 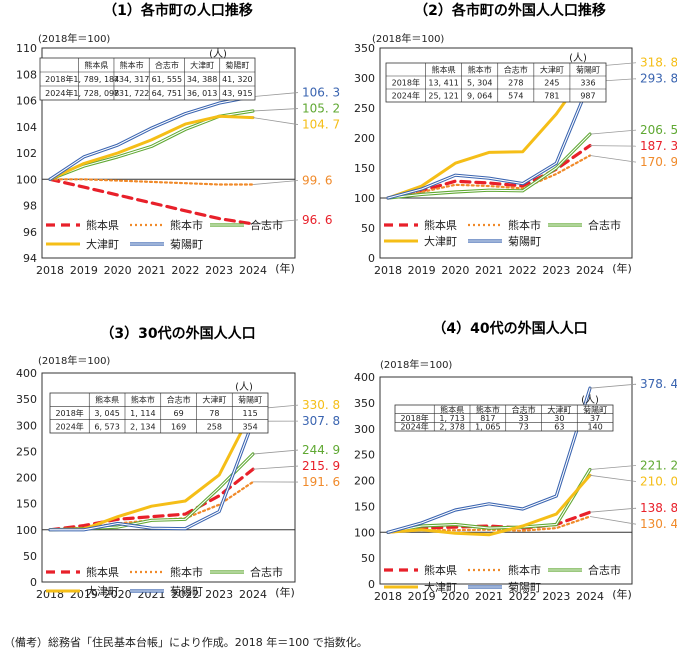 What do you see at coordinates (132, 93) in the screenshot?
I see `table-cell: 731, 722` at bounding box center [132, 93].